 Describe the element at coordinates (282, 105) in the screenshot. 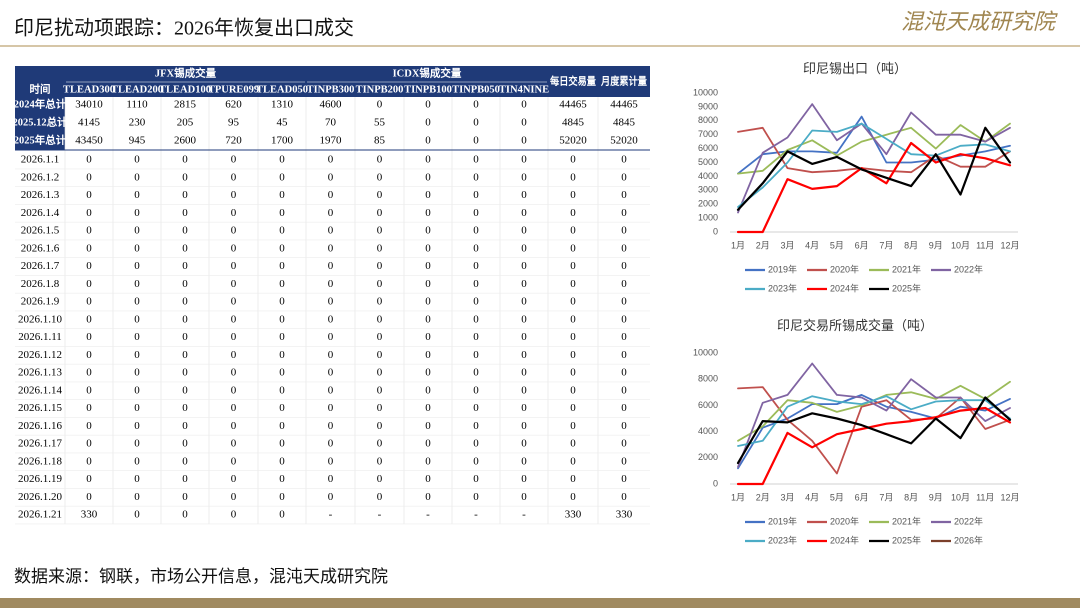

I see `table-cell: 1310` at that location.